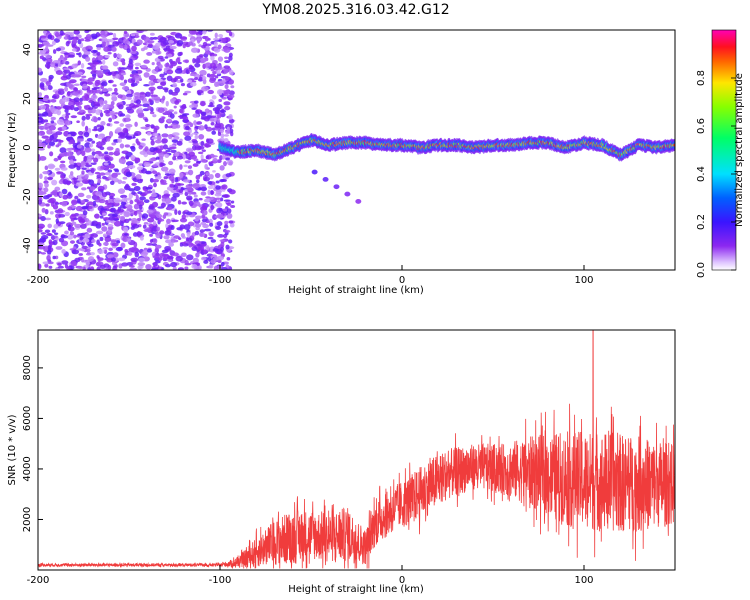  I want to click on colorbar-tick-label: 0.6, so click(701, 126).